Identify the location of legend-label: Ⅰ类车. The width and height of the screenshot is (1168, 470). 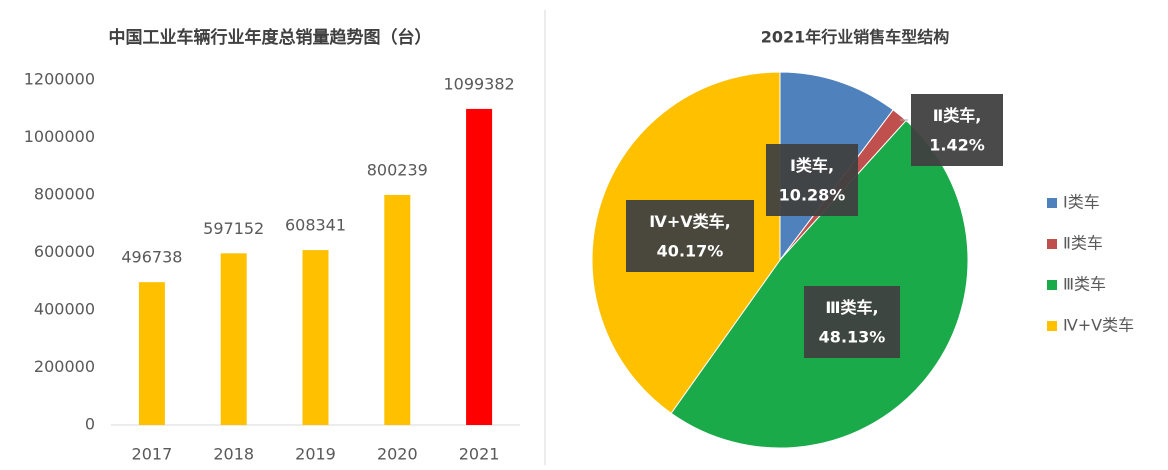
(1081, 202).